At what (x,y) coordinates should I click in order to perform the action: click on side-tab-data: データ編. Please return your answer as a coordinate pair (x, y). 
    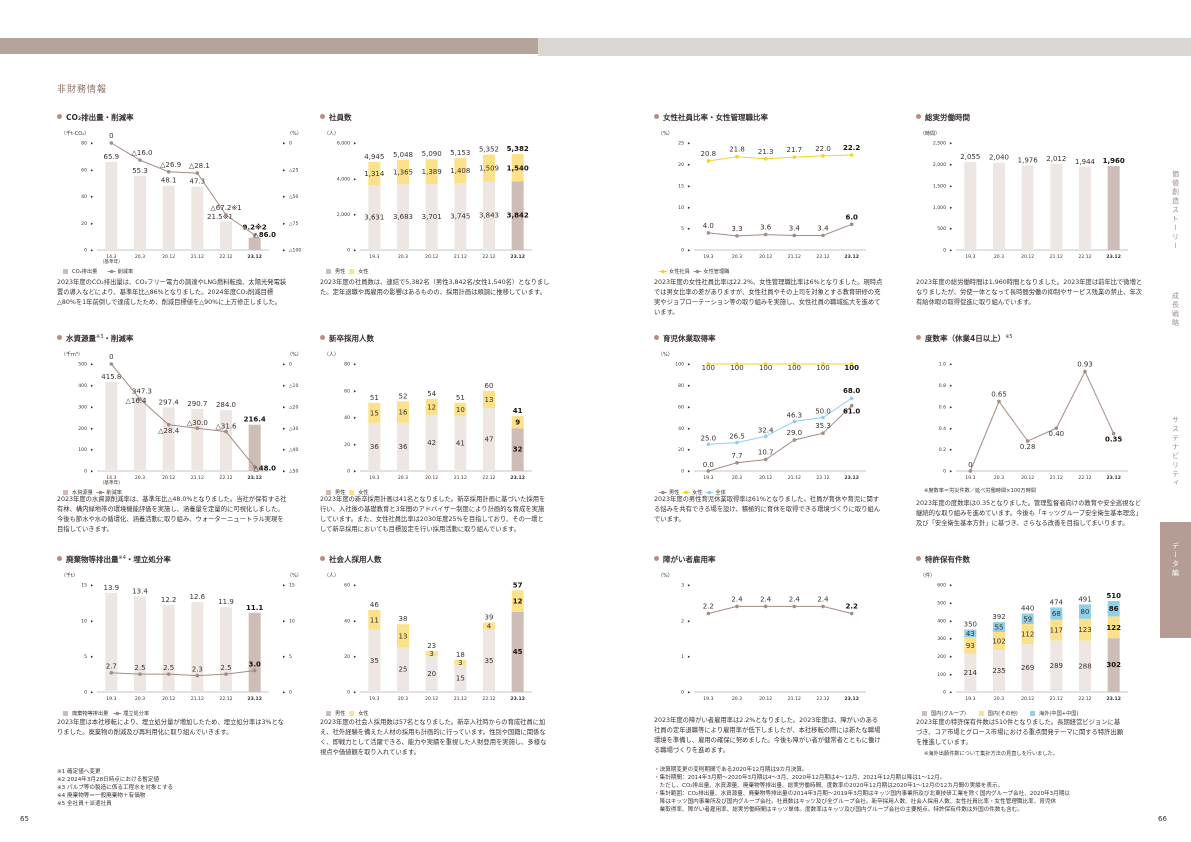
    Looking at the image, I should click on (1175, 580).